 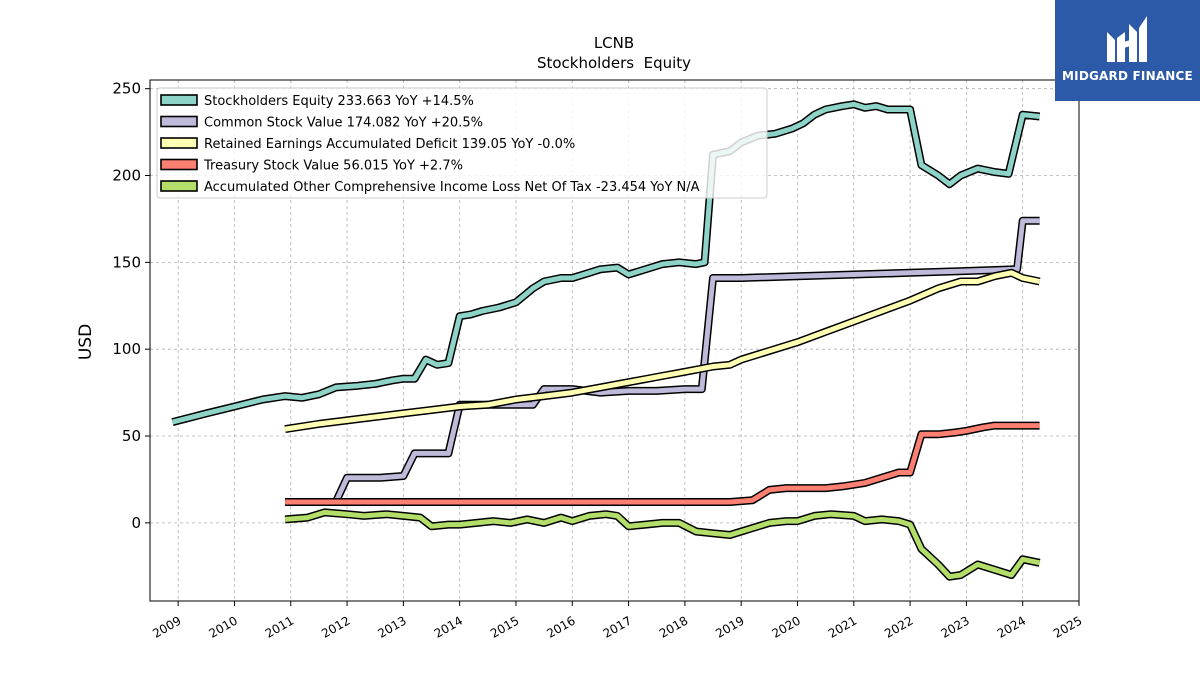 I want to click on y-tick-label: 200, so click(x=126, y=176).